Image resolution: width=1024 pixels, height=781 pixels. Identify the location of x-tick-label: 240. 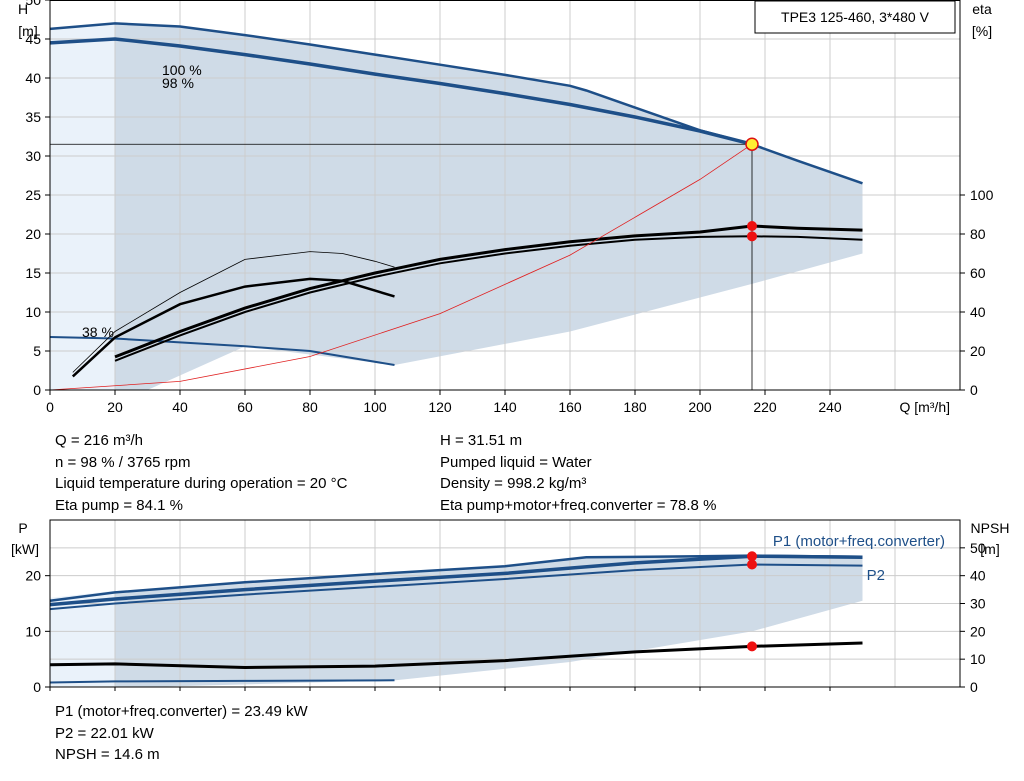
(830, 407).